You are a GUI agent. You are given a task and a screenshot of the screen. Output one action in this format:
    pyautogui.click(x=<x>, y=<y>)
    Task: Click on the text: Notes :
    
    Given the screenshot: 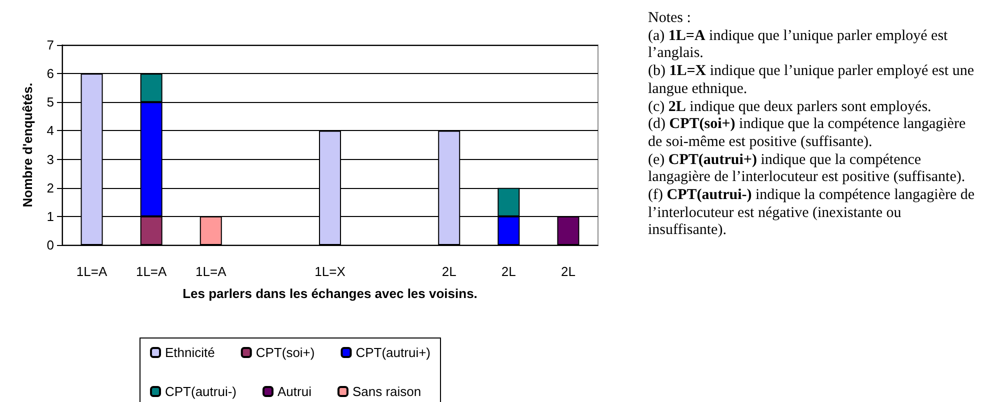 What is the action you would take?
    pyautogui.click(x=670, y=19)
    